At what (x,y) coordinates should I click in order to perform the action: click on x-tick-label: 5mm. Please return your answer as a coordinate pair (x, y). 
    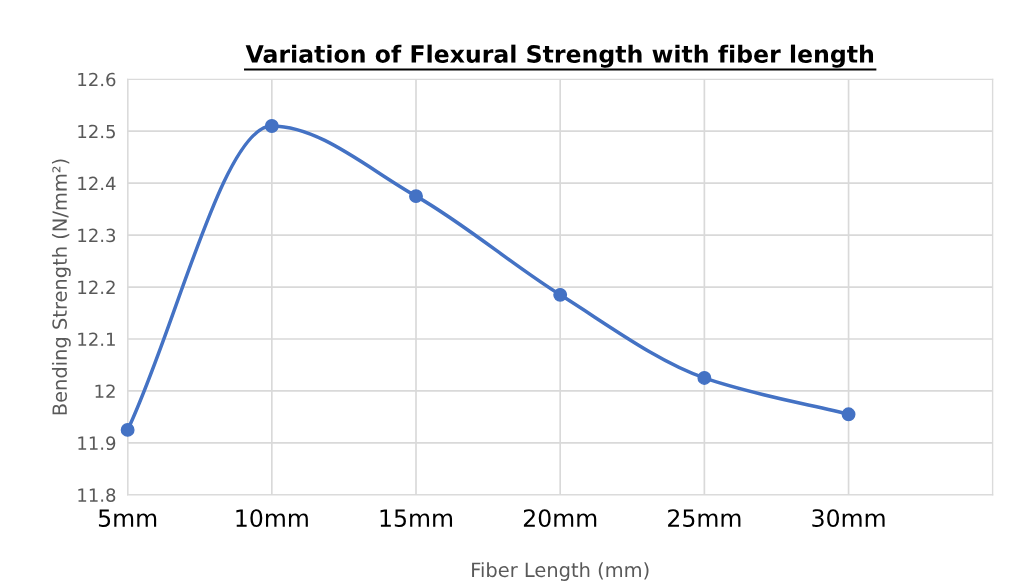
    Looking at the image, I should click on (127, 518).